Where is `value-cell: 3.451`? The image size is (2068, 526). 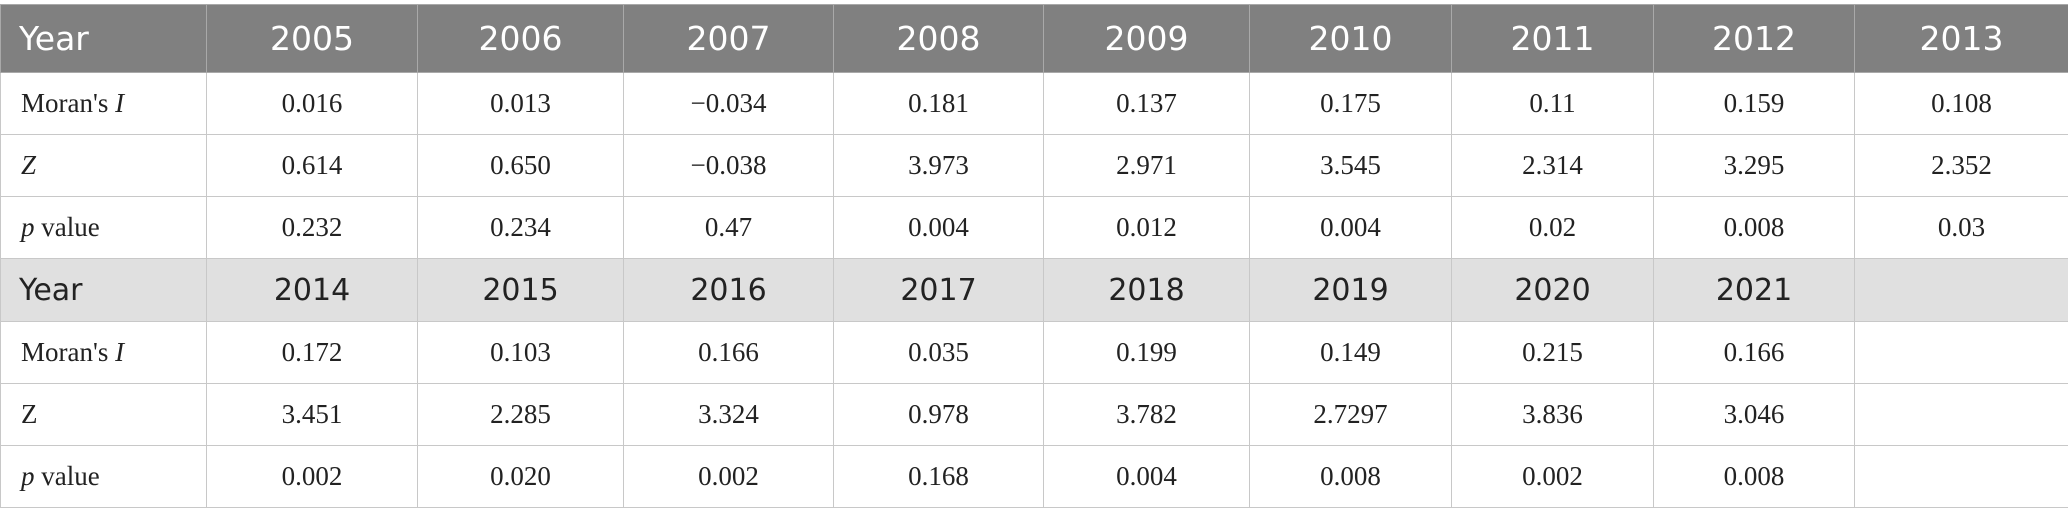 value-cell: 3.451 is located at coordinates (312, 414).